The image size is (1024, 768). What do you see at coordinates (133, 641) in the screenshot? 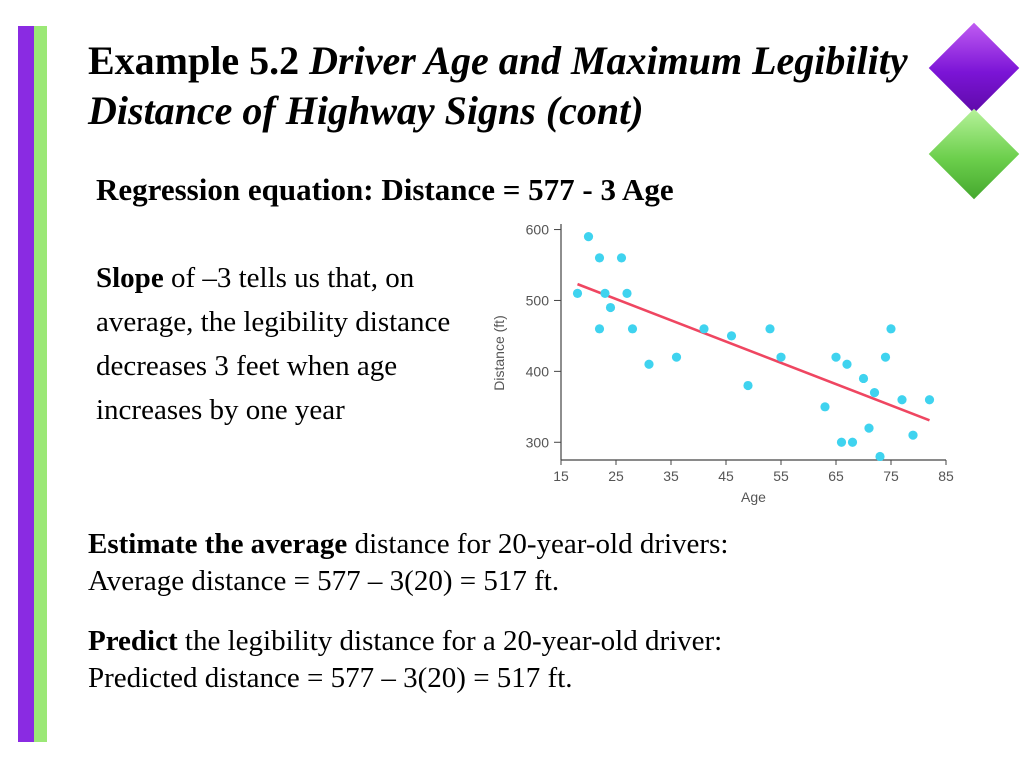
I see `predict-lead: Predict` at bounding box center [133, 641].